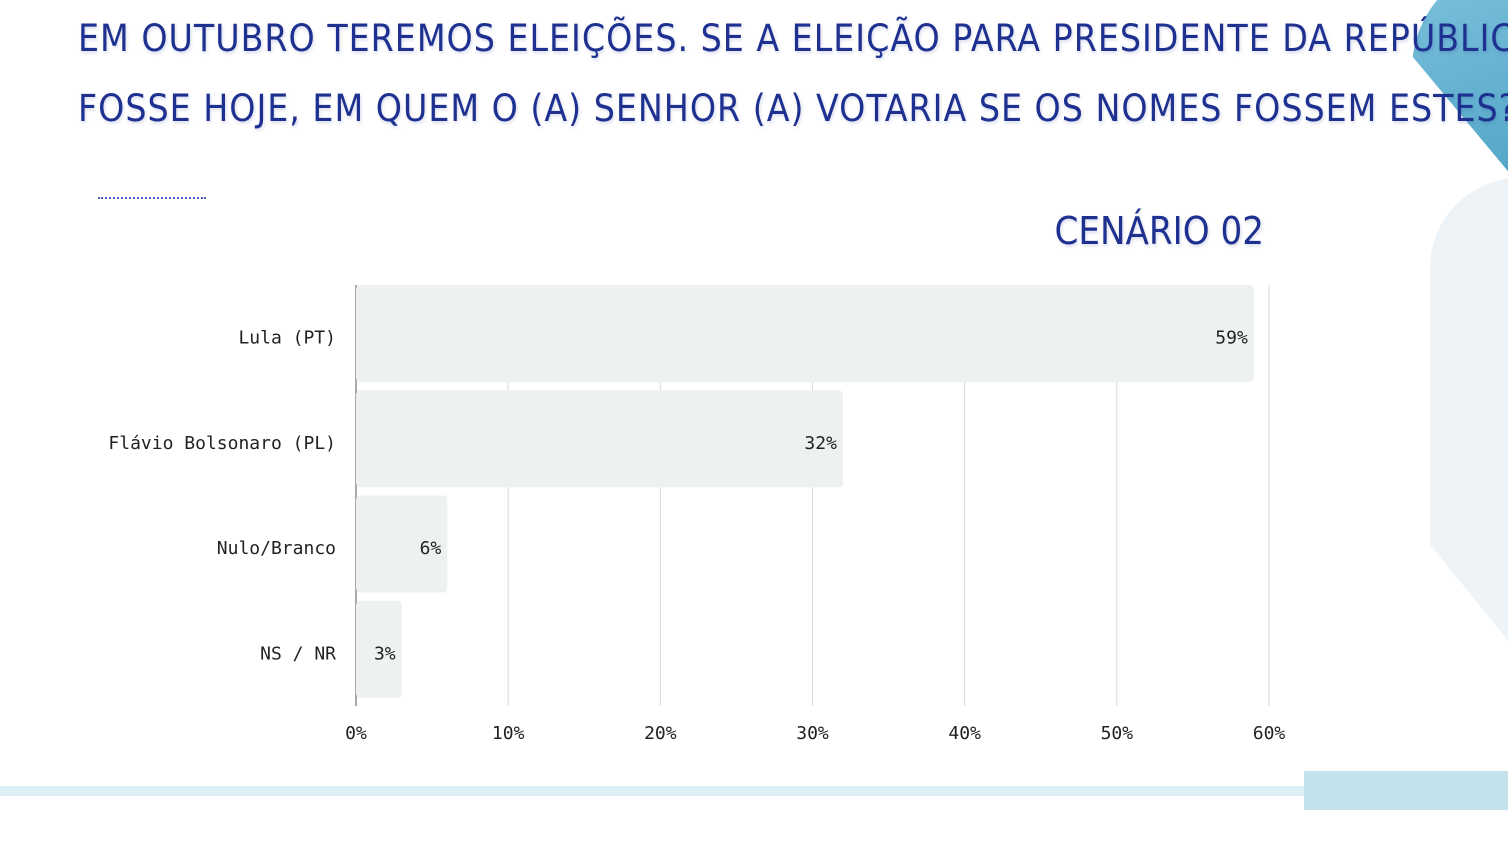 This screenshot has height=842, width=1508. I want to click on data-label: 59%, so click(1231, 338).